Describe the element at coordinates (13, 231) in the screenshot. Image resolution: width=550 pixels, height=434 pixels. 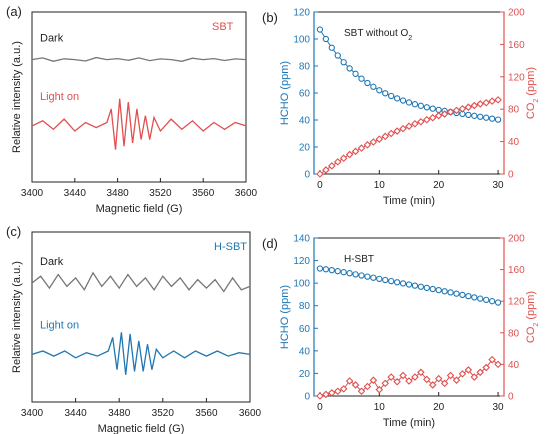
I see `panel-label: (c)` at that location.